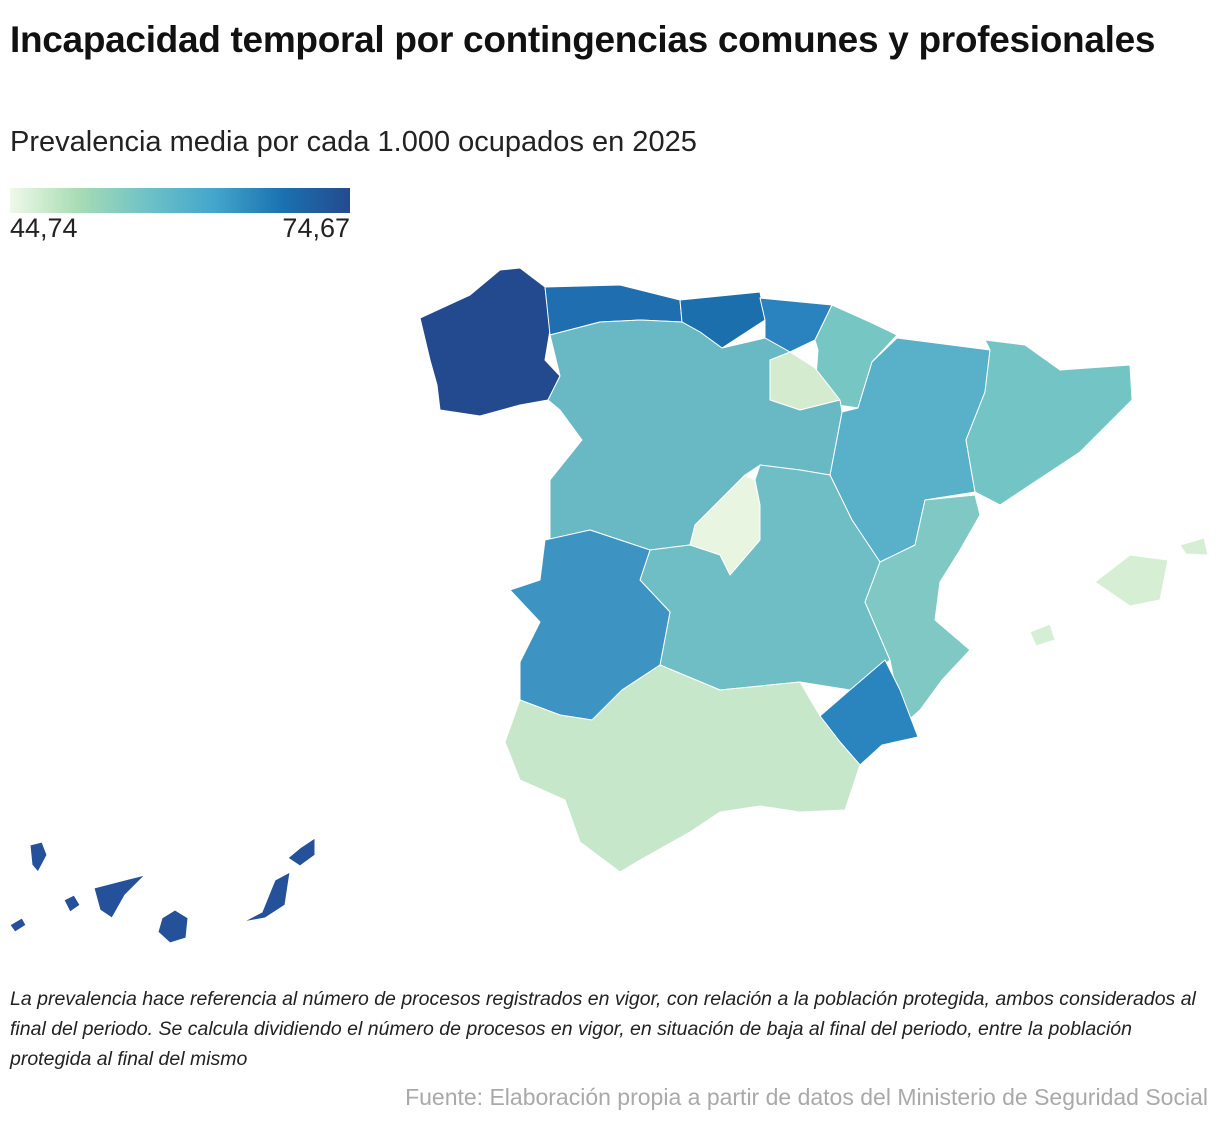 This screenshot has width=1220, height=1128. What do you see at coordinates (316, 228) in the screenshot?
I see `legend-max-label: 74,67` at bounding box center [316, 228].